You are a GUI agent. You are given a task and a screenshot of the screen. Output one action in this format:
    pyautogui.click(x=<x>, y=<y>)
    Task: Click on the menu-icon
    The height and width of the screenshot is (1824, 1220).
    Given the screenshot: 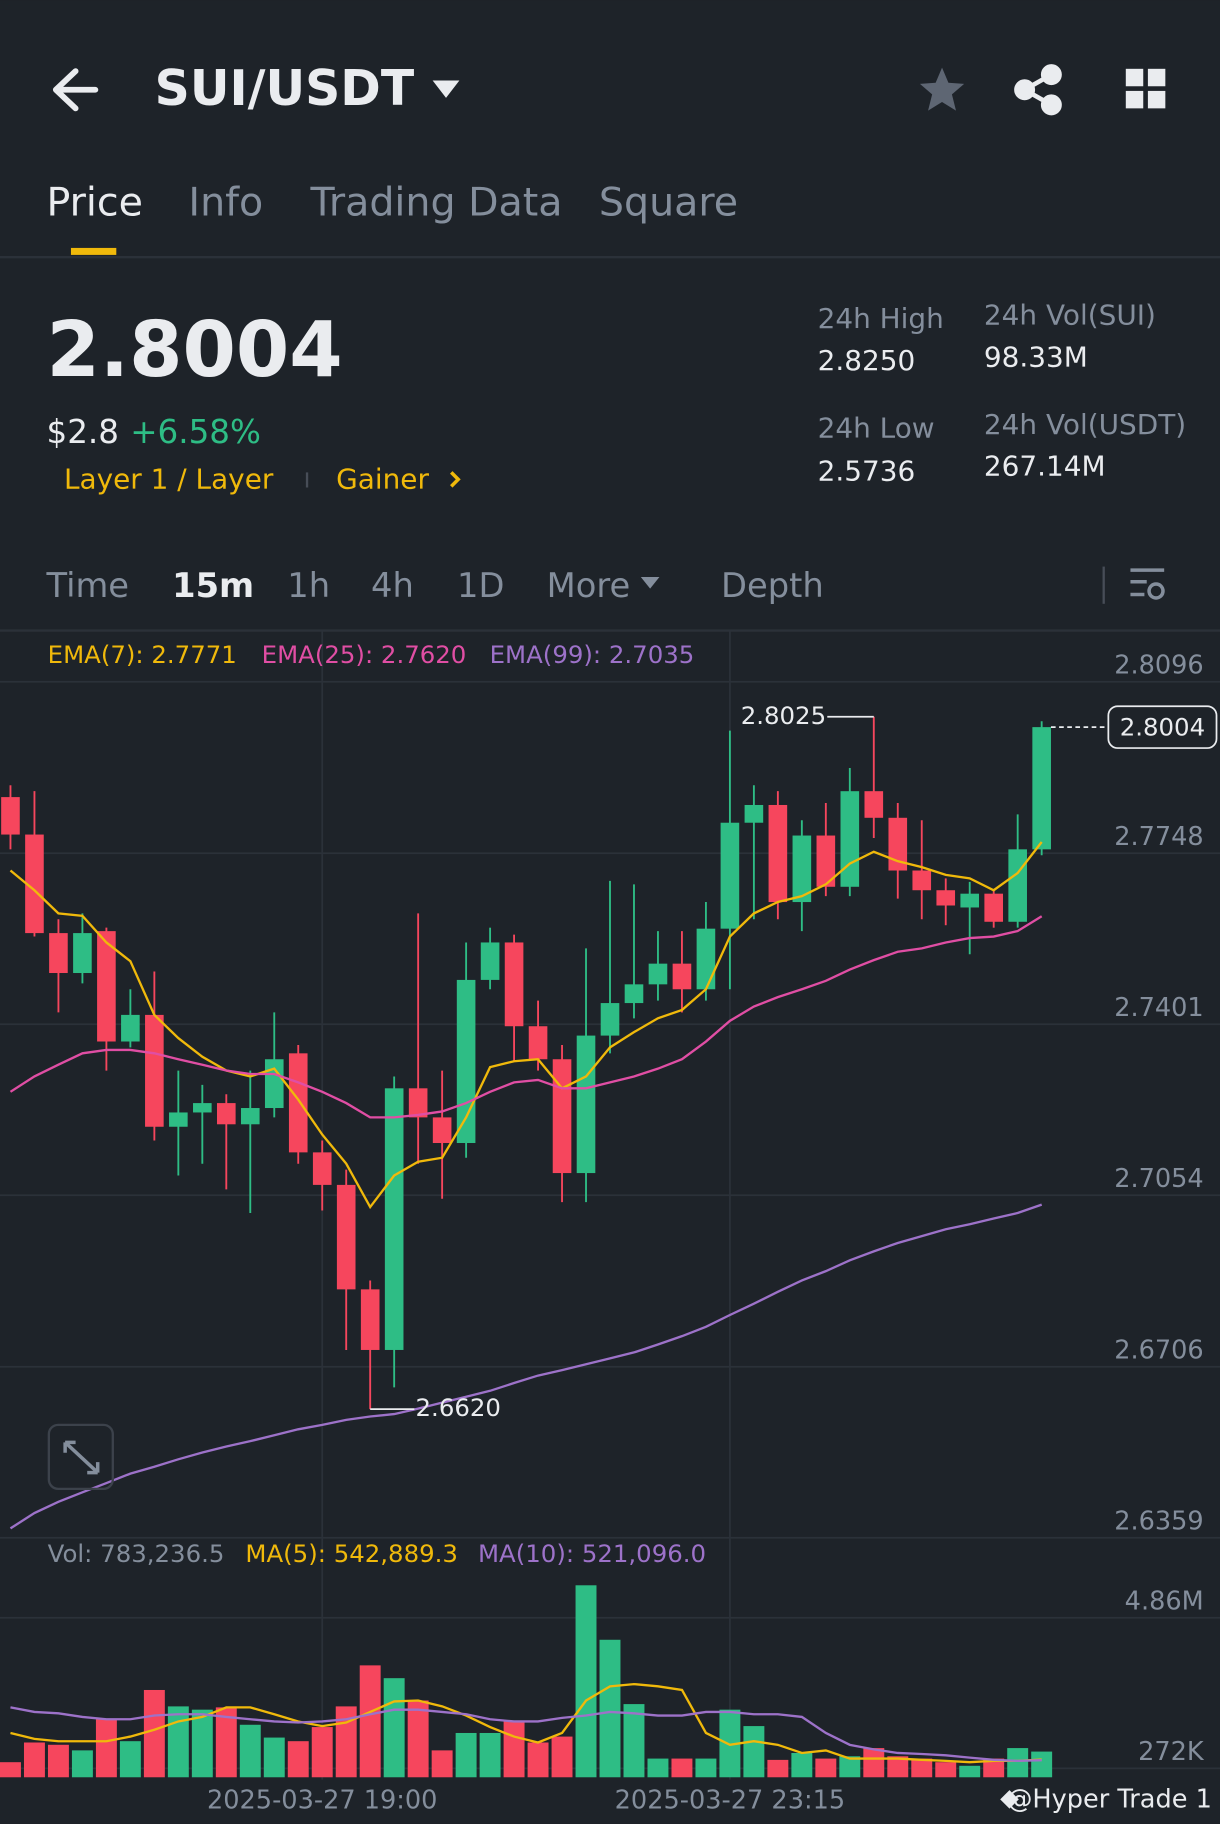 What is the action you would take?
    pyautogui.click(x=1145, y=88)
    